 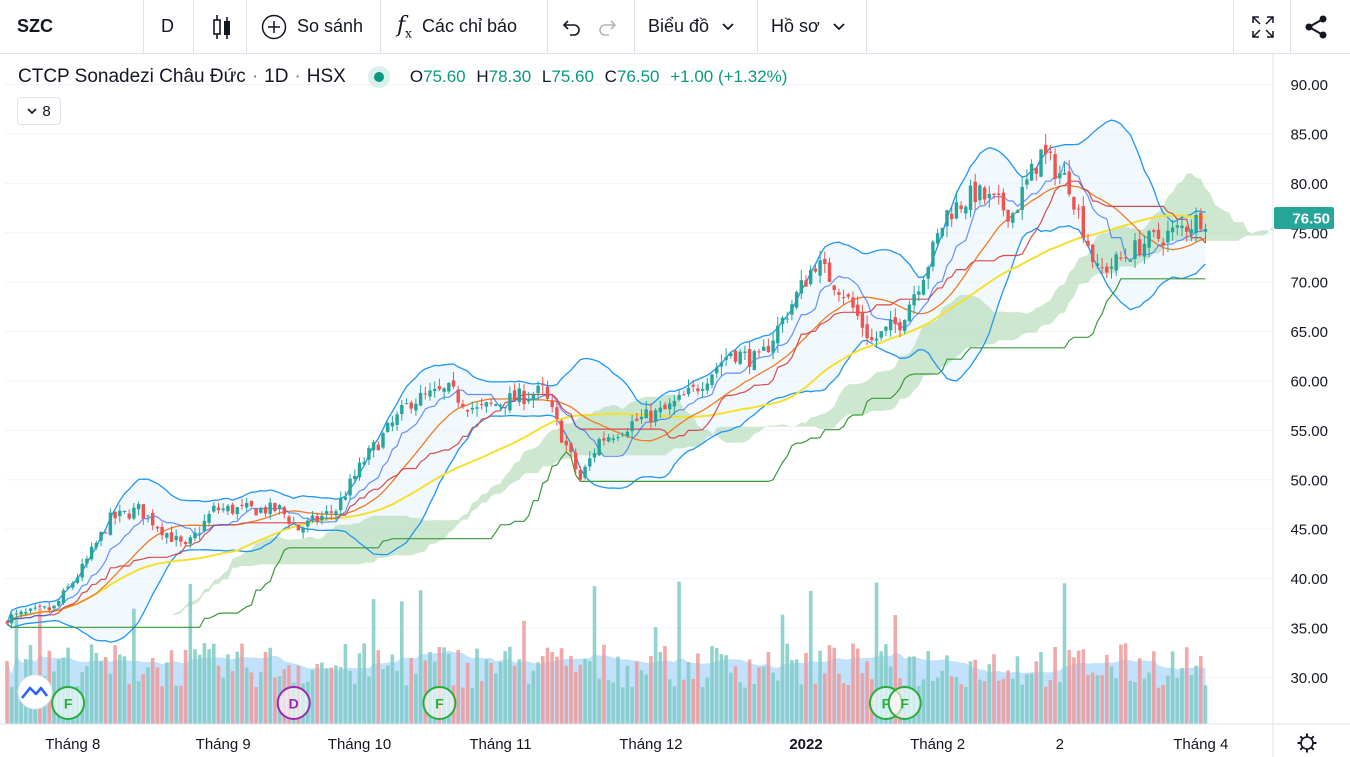 What do you see at coordinates (72, 744) in the screenshot?
I see `time-tick-label: Tháng 8` at bounding box center [72, 744].